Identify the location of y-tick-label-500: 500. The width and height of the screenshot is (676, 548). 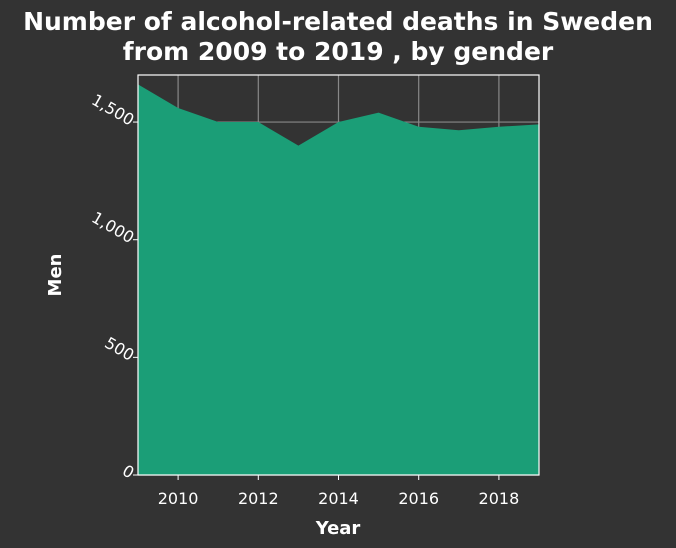
(120, 349).